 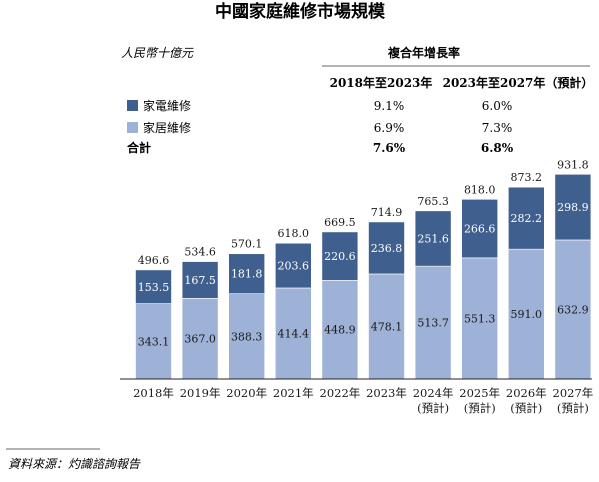 What do you see at coordinates (497, 128) in the screenshot?
I see `cagr-row-home-v2: 7.3%` at bounding box center [497, 128].